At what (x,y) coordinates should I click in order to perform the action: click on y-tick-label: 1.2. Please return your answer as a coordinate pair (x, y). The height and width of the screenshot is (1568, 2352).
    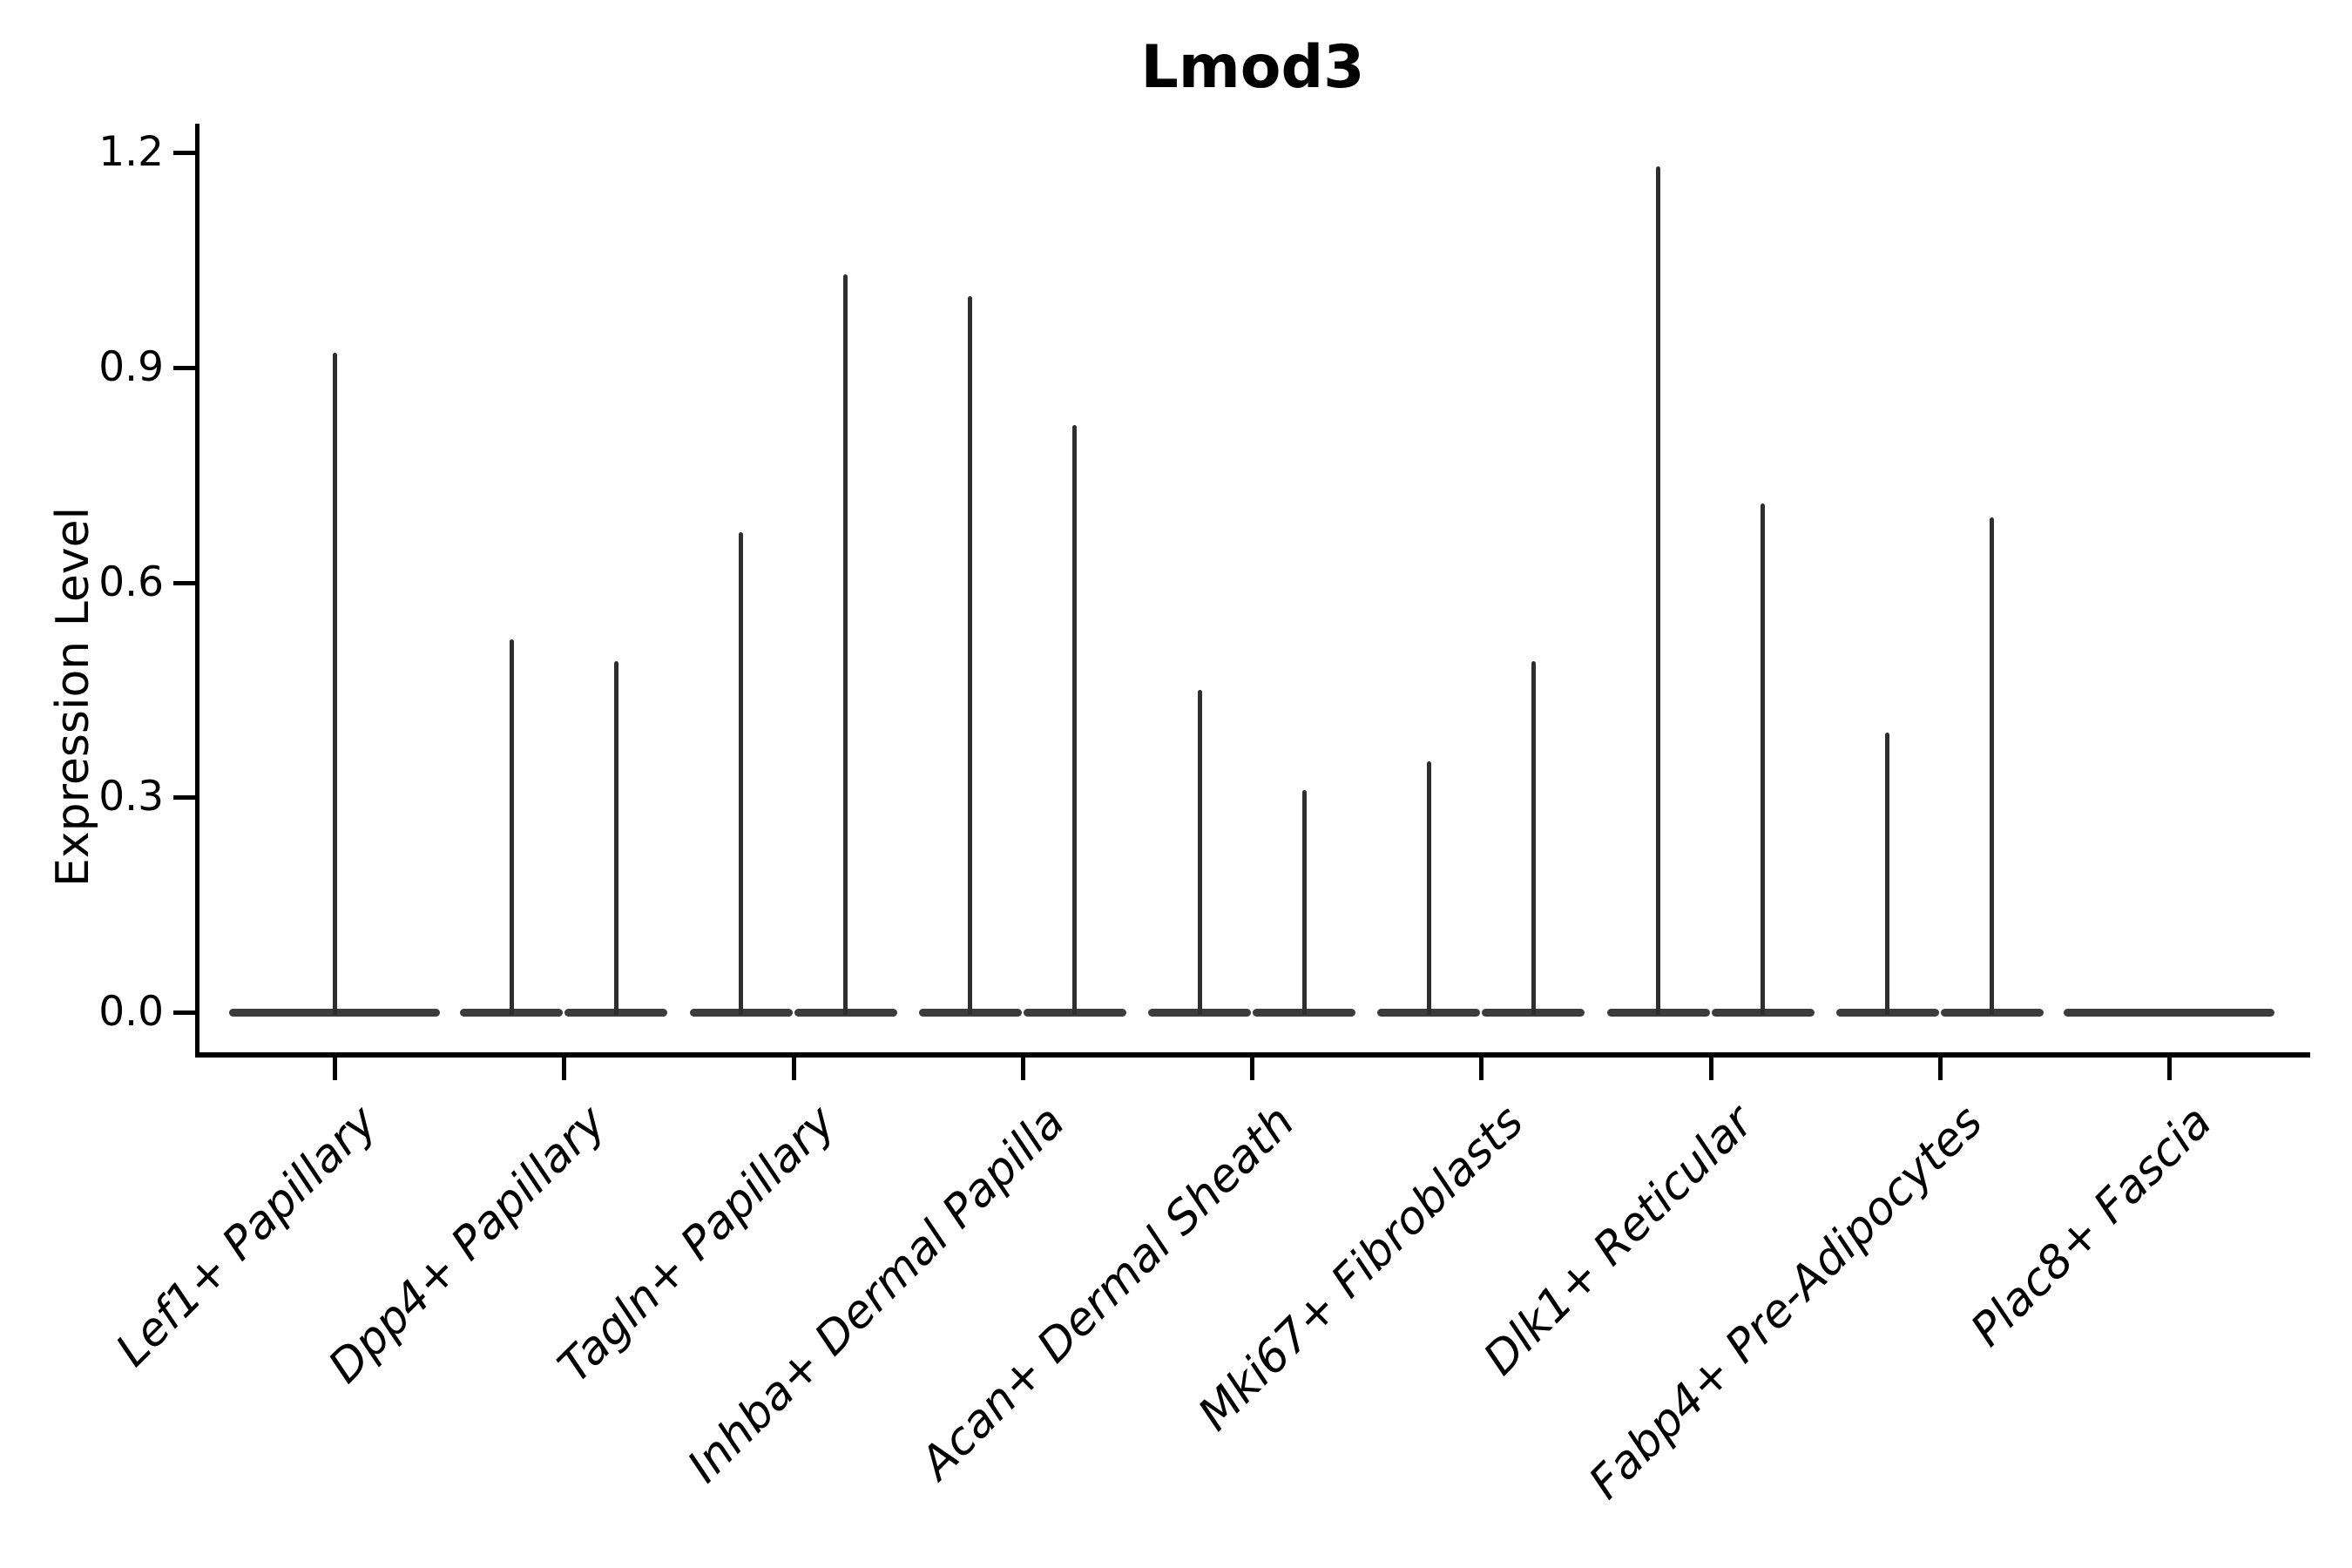
    Looking at the image, I should click on (131, 152).